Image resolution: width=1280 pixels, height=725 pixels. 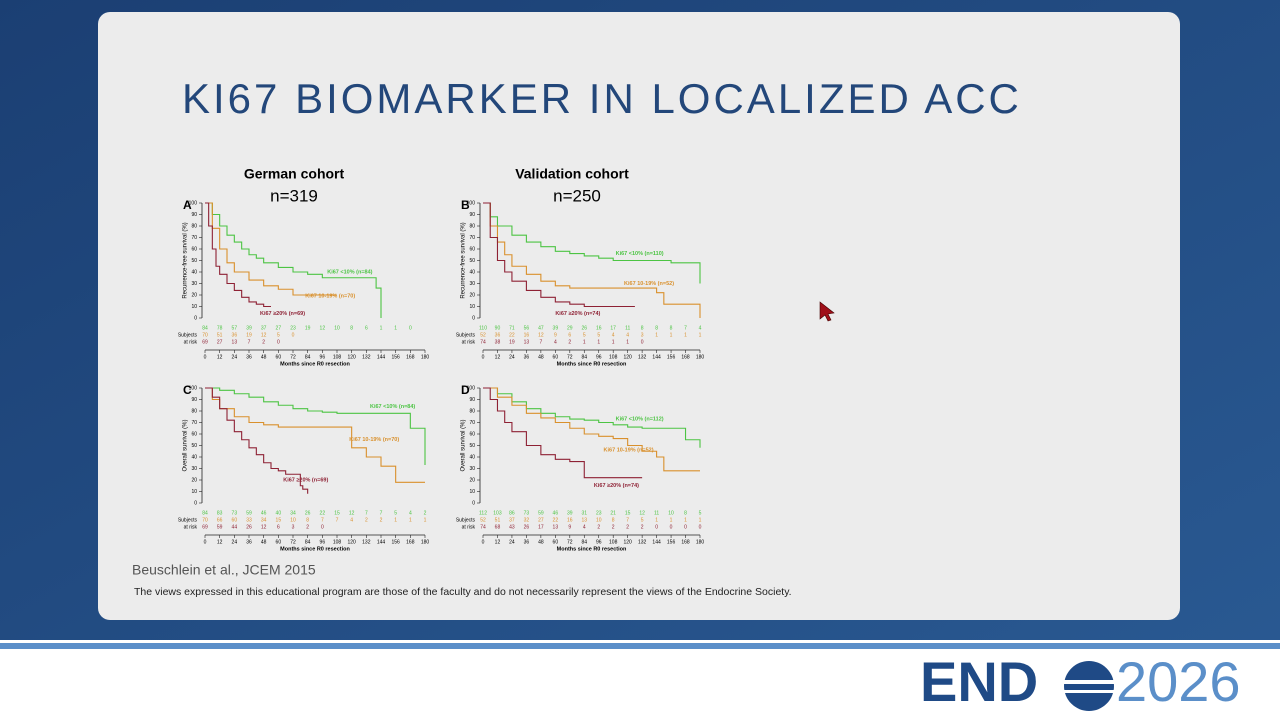 What do you see at coordinates (293, 357) in the screenshot?
I see `x-tick-label: 72` at bounding box center [293, 357].